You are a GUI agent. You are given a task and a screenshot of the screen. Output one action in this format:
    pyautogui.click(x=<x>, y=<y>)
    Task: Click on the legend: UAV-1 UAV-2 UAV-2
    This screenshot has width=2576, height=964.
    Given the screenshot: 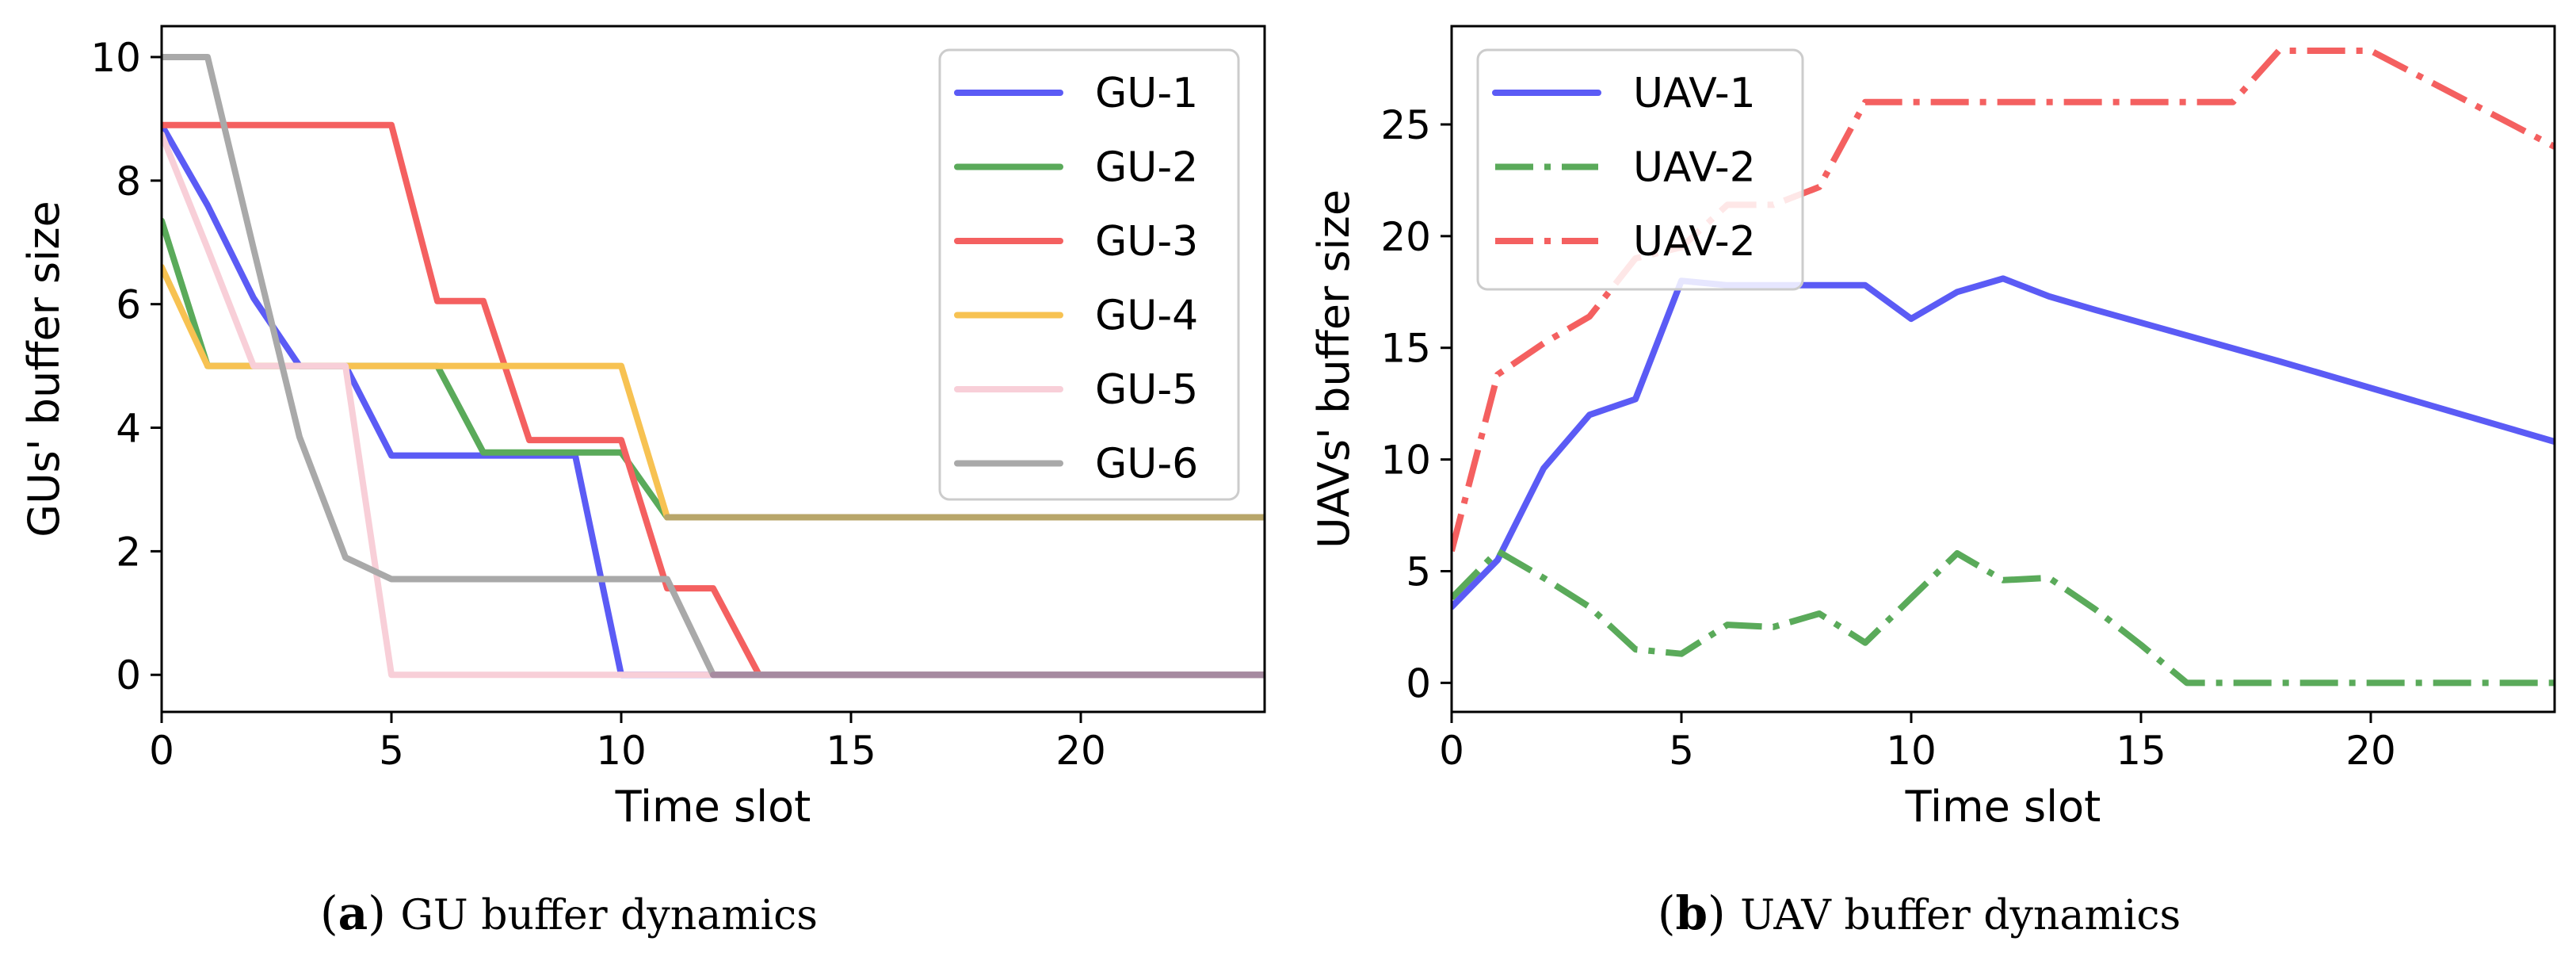 What is the action you would take?
    pyautogui.click(x=1640, y=169)
    